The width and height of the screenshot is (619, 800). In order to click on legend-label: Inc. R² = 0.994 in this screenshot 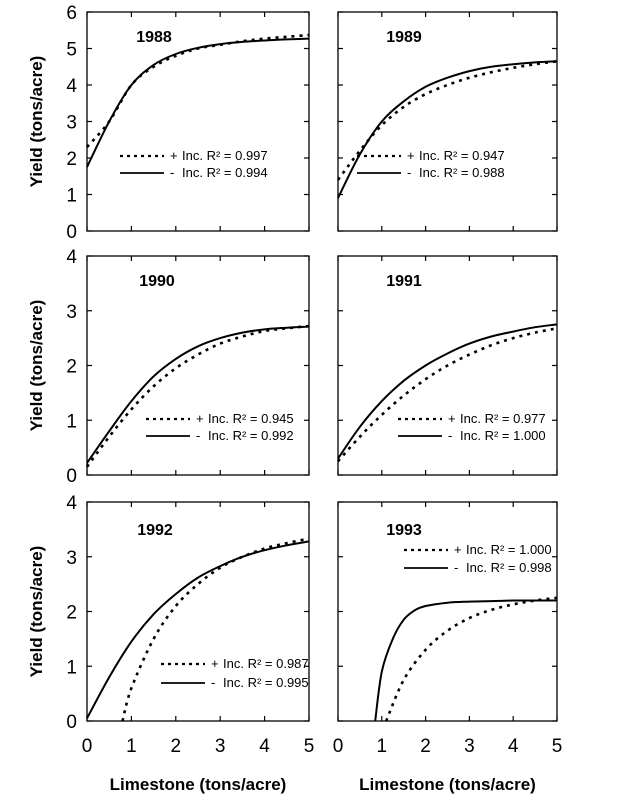, I will do `click(225, 172)`.